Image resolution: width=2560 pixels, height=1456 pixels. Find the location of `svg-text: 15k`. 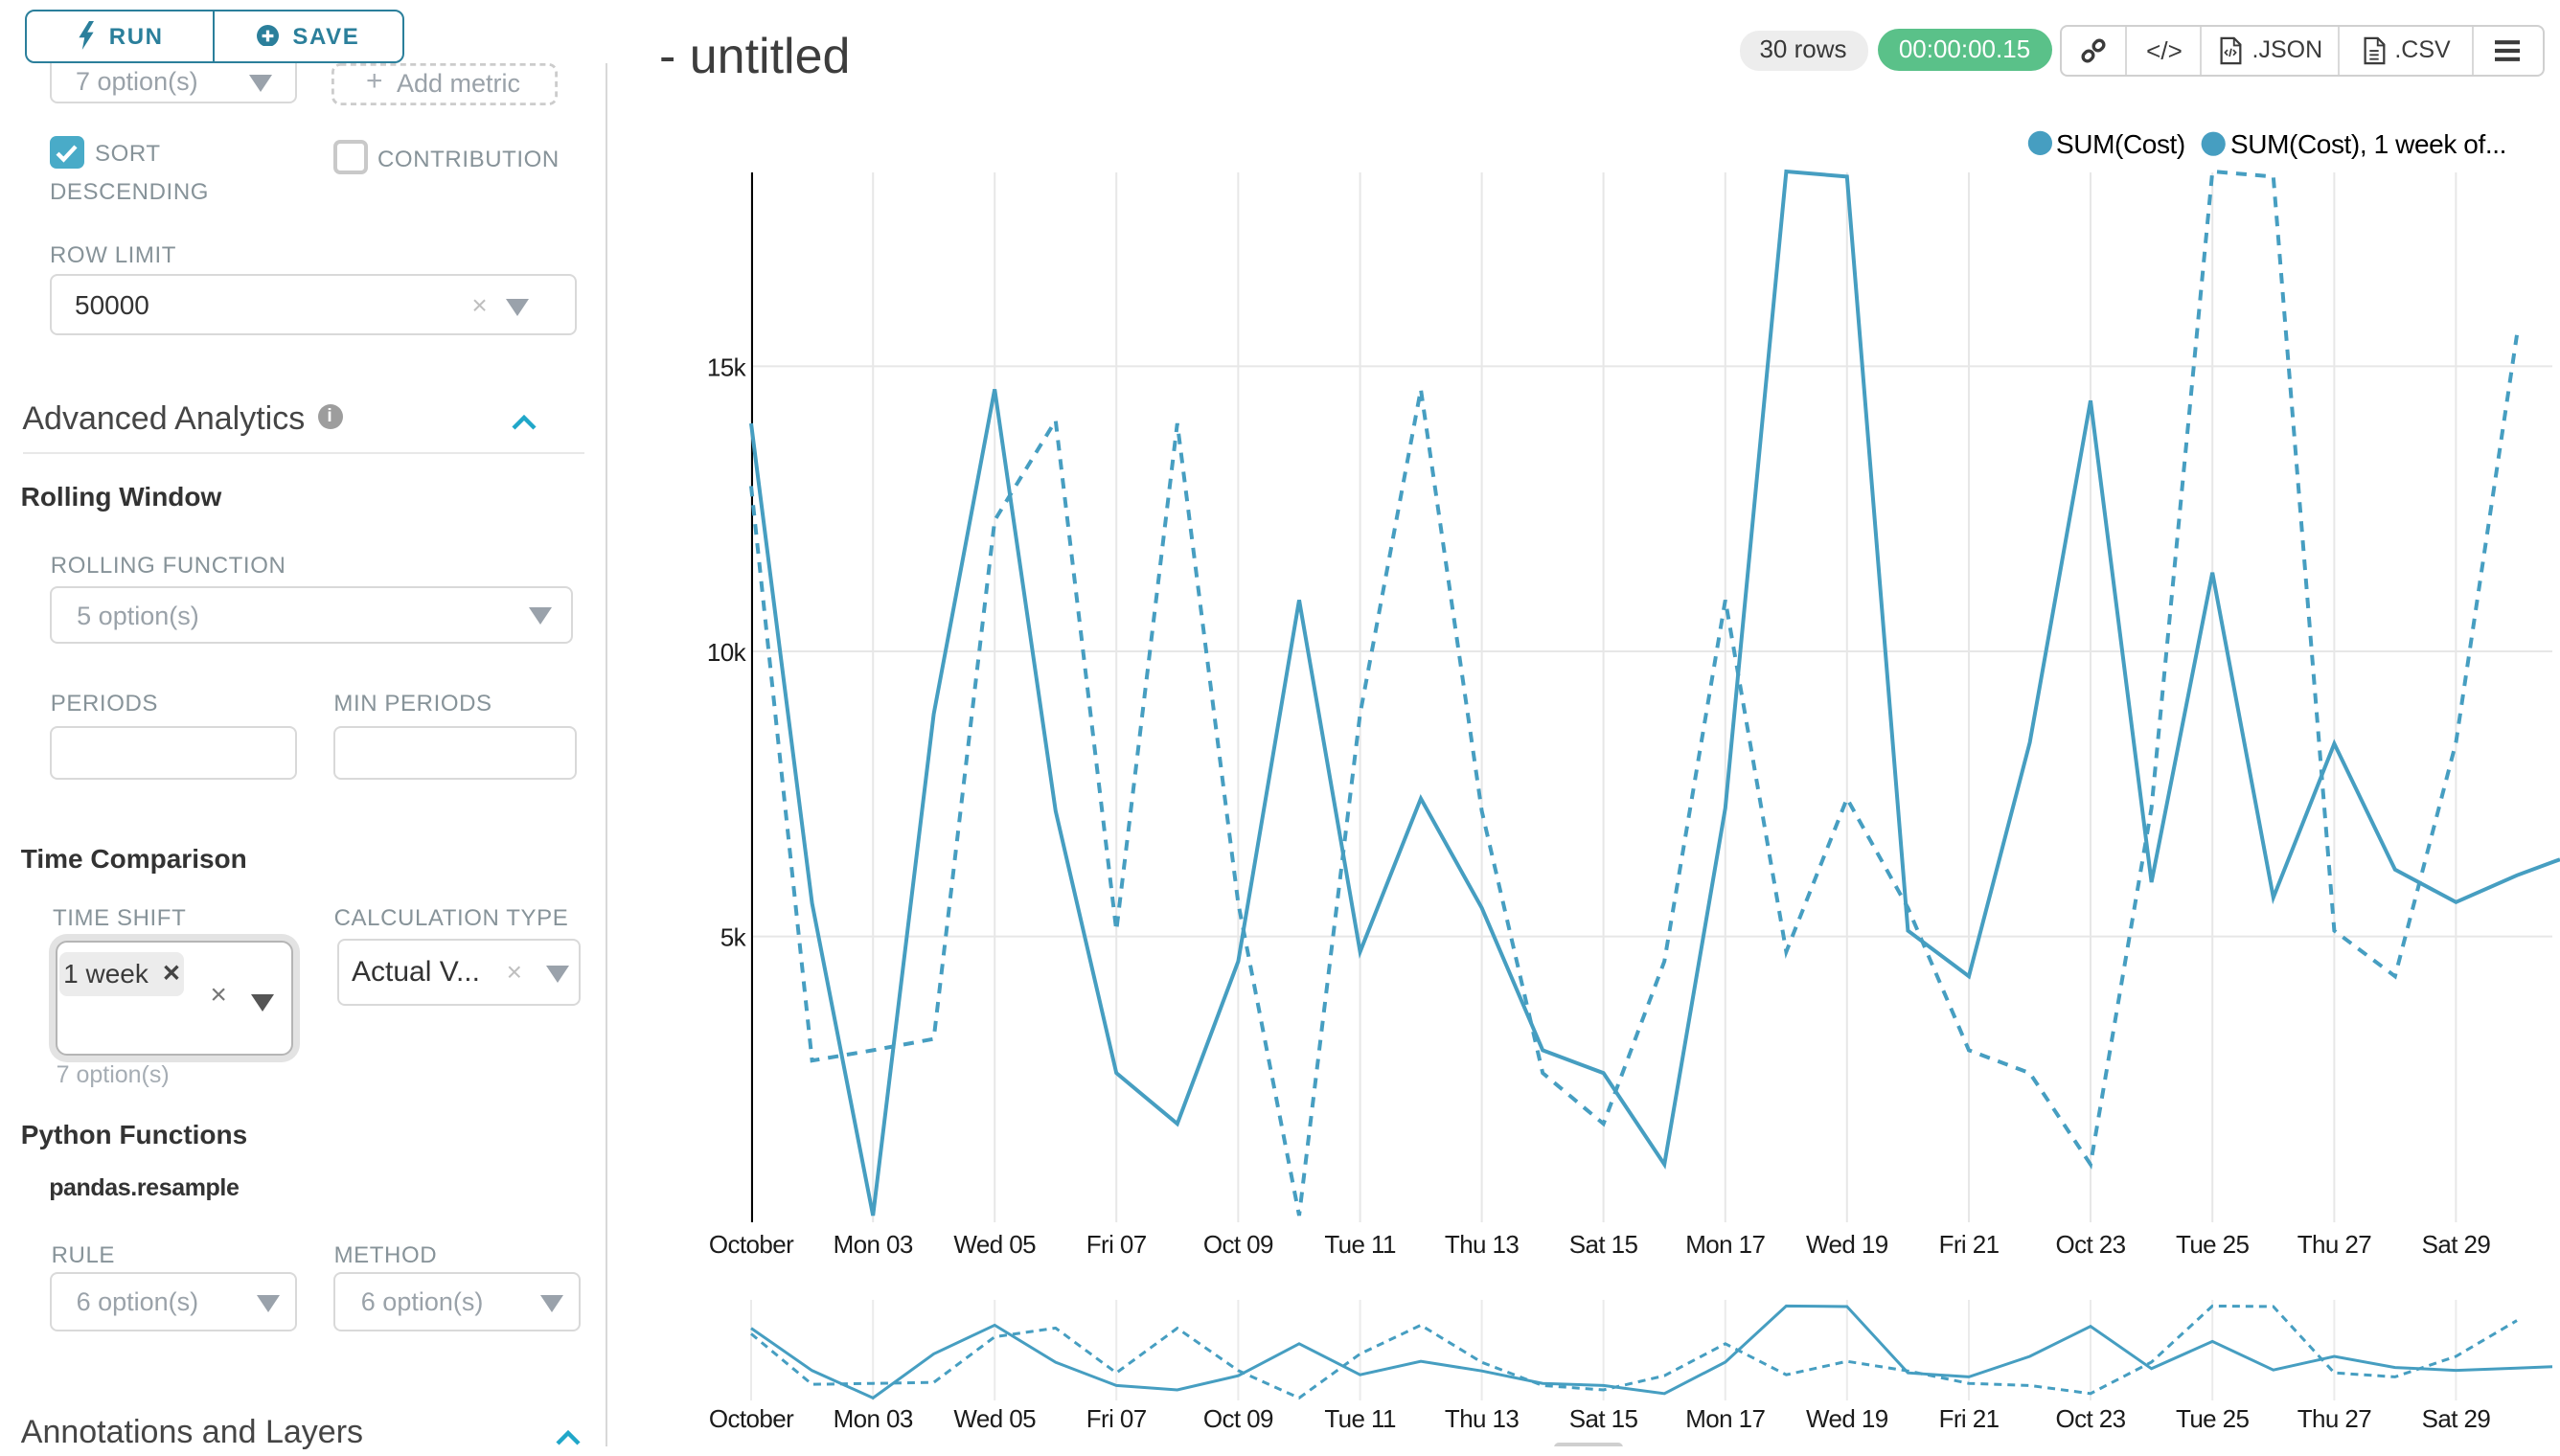

svg-text: 15k is located at coordinates (727, 367).